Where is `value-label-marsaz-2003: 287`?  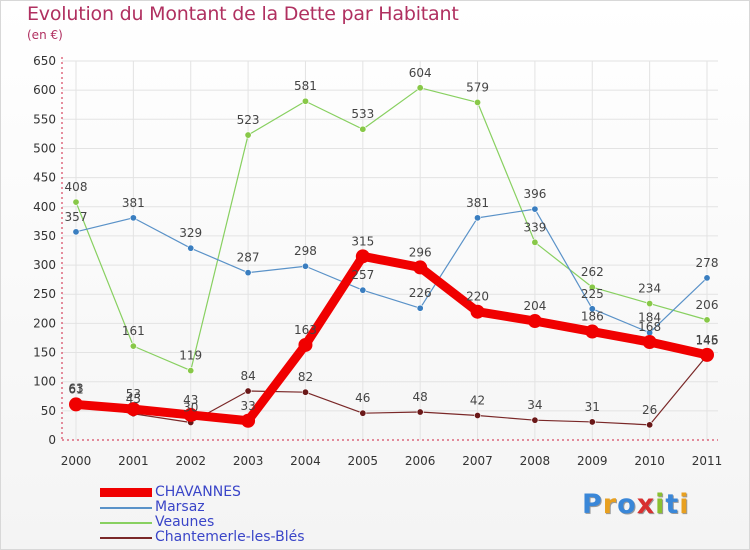
value-label-marsaz-2003: 287 is located at coordinates (248, 258).